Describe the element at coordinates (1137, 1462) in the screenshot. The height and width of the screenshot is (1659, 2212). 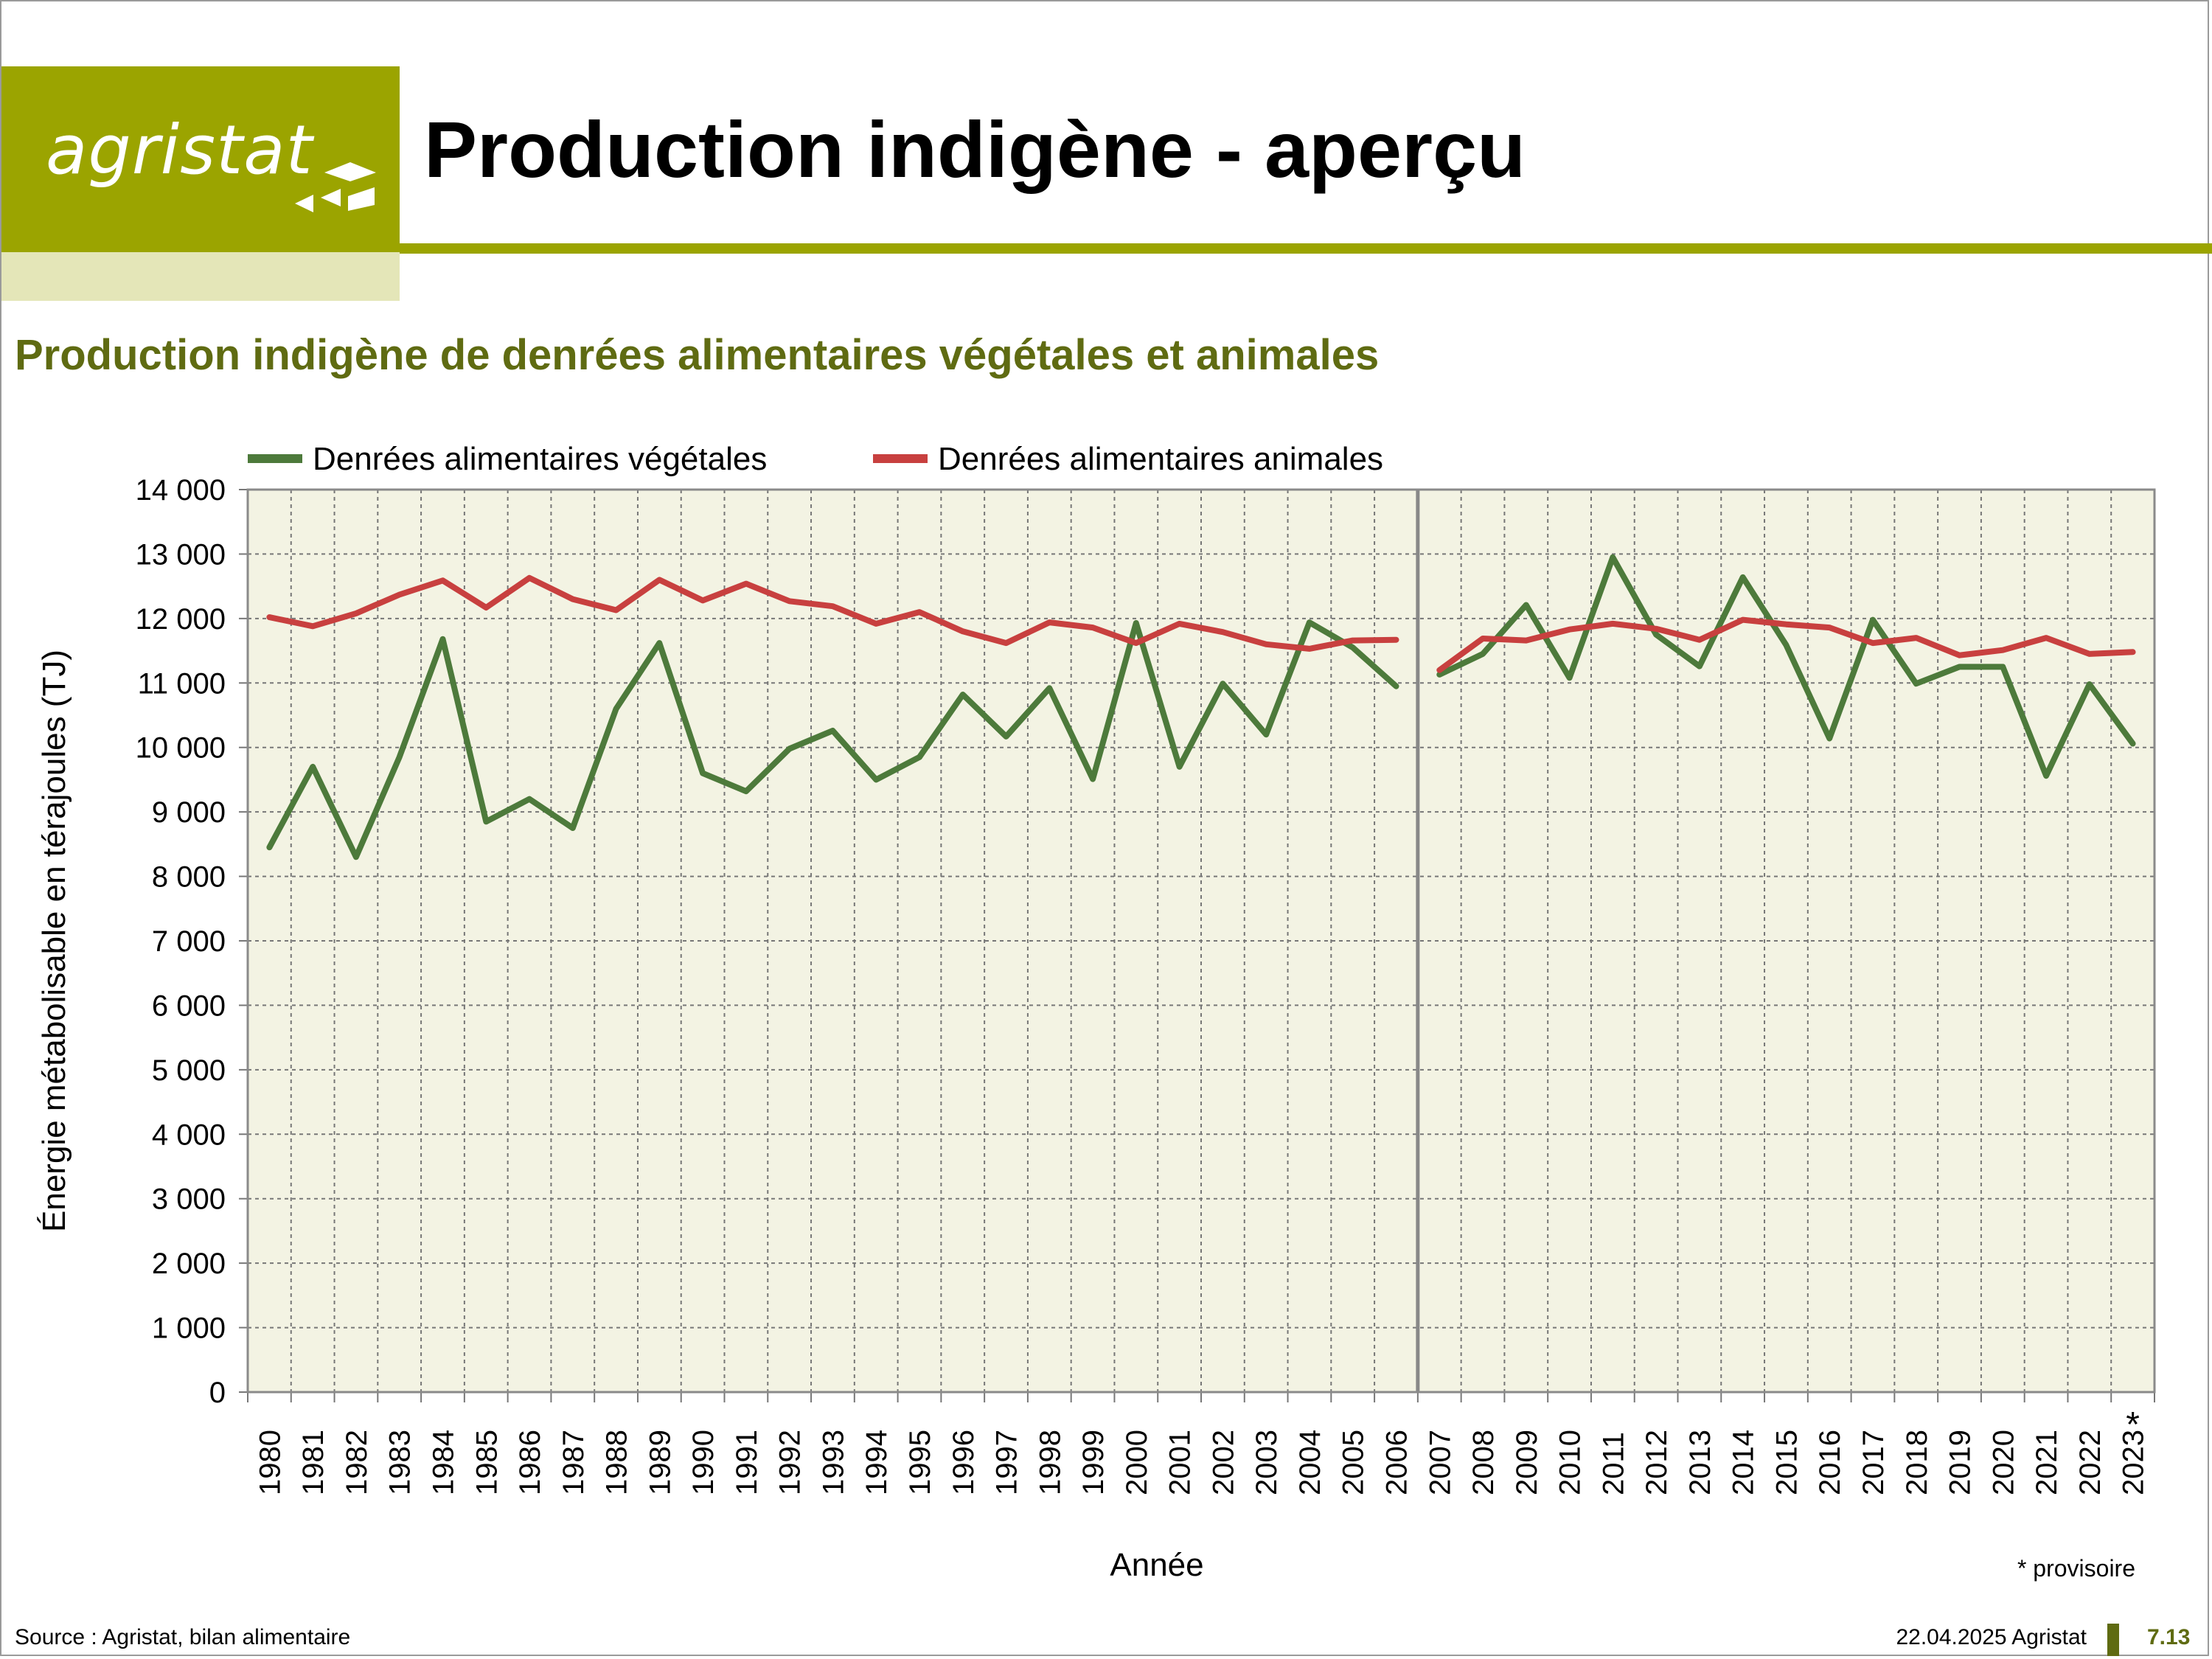
I see `x-tick-label: 2000` at that location.